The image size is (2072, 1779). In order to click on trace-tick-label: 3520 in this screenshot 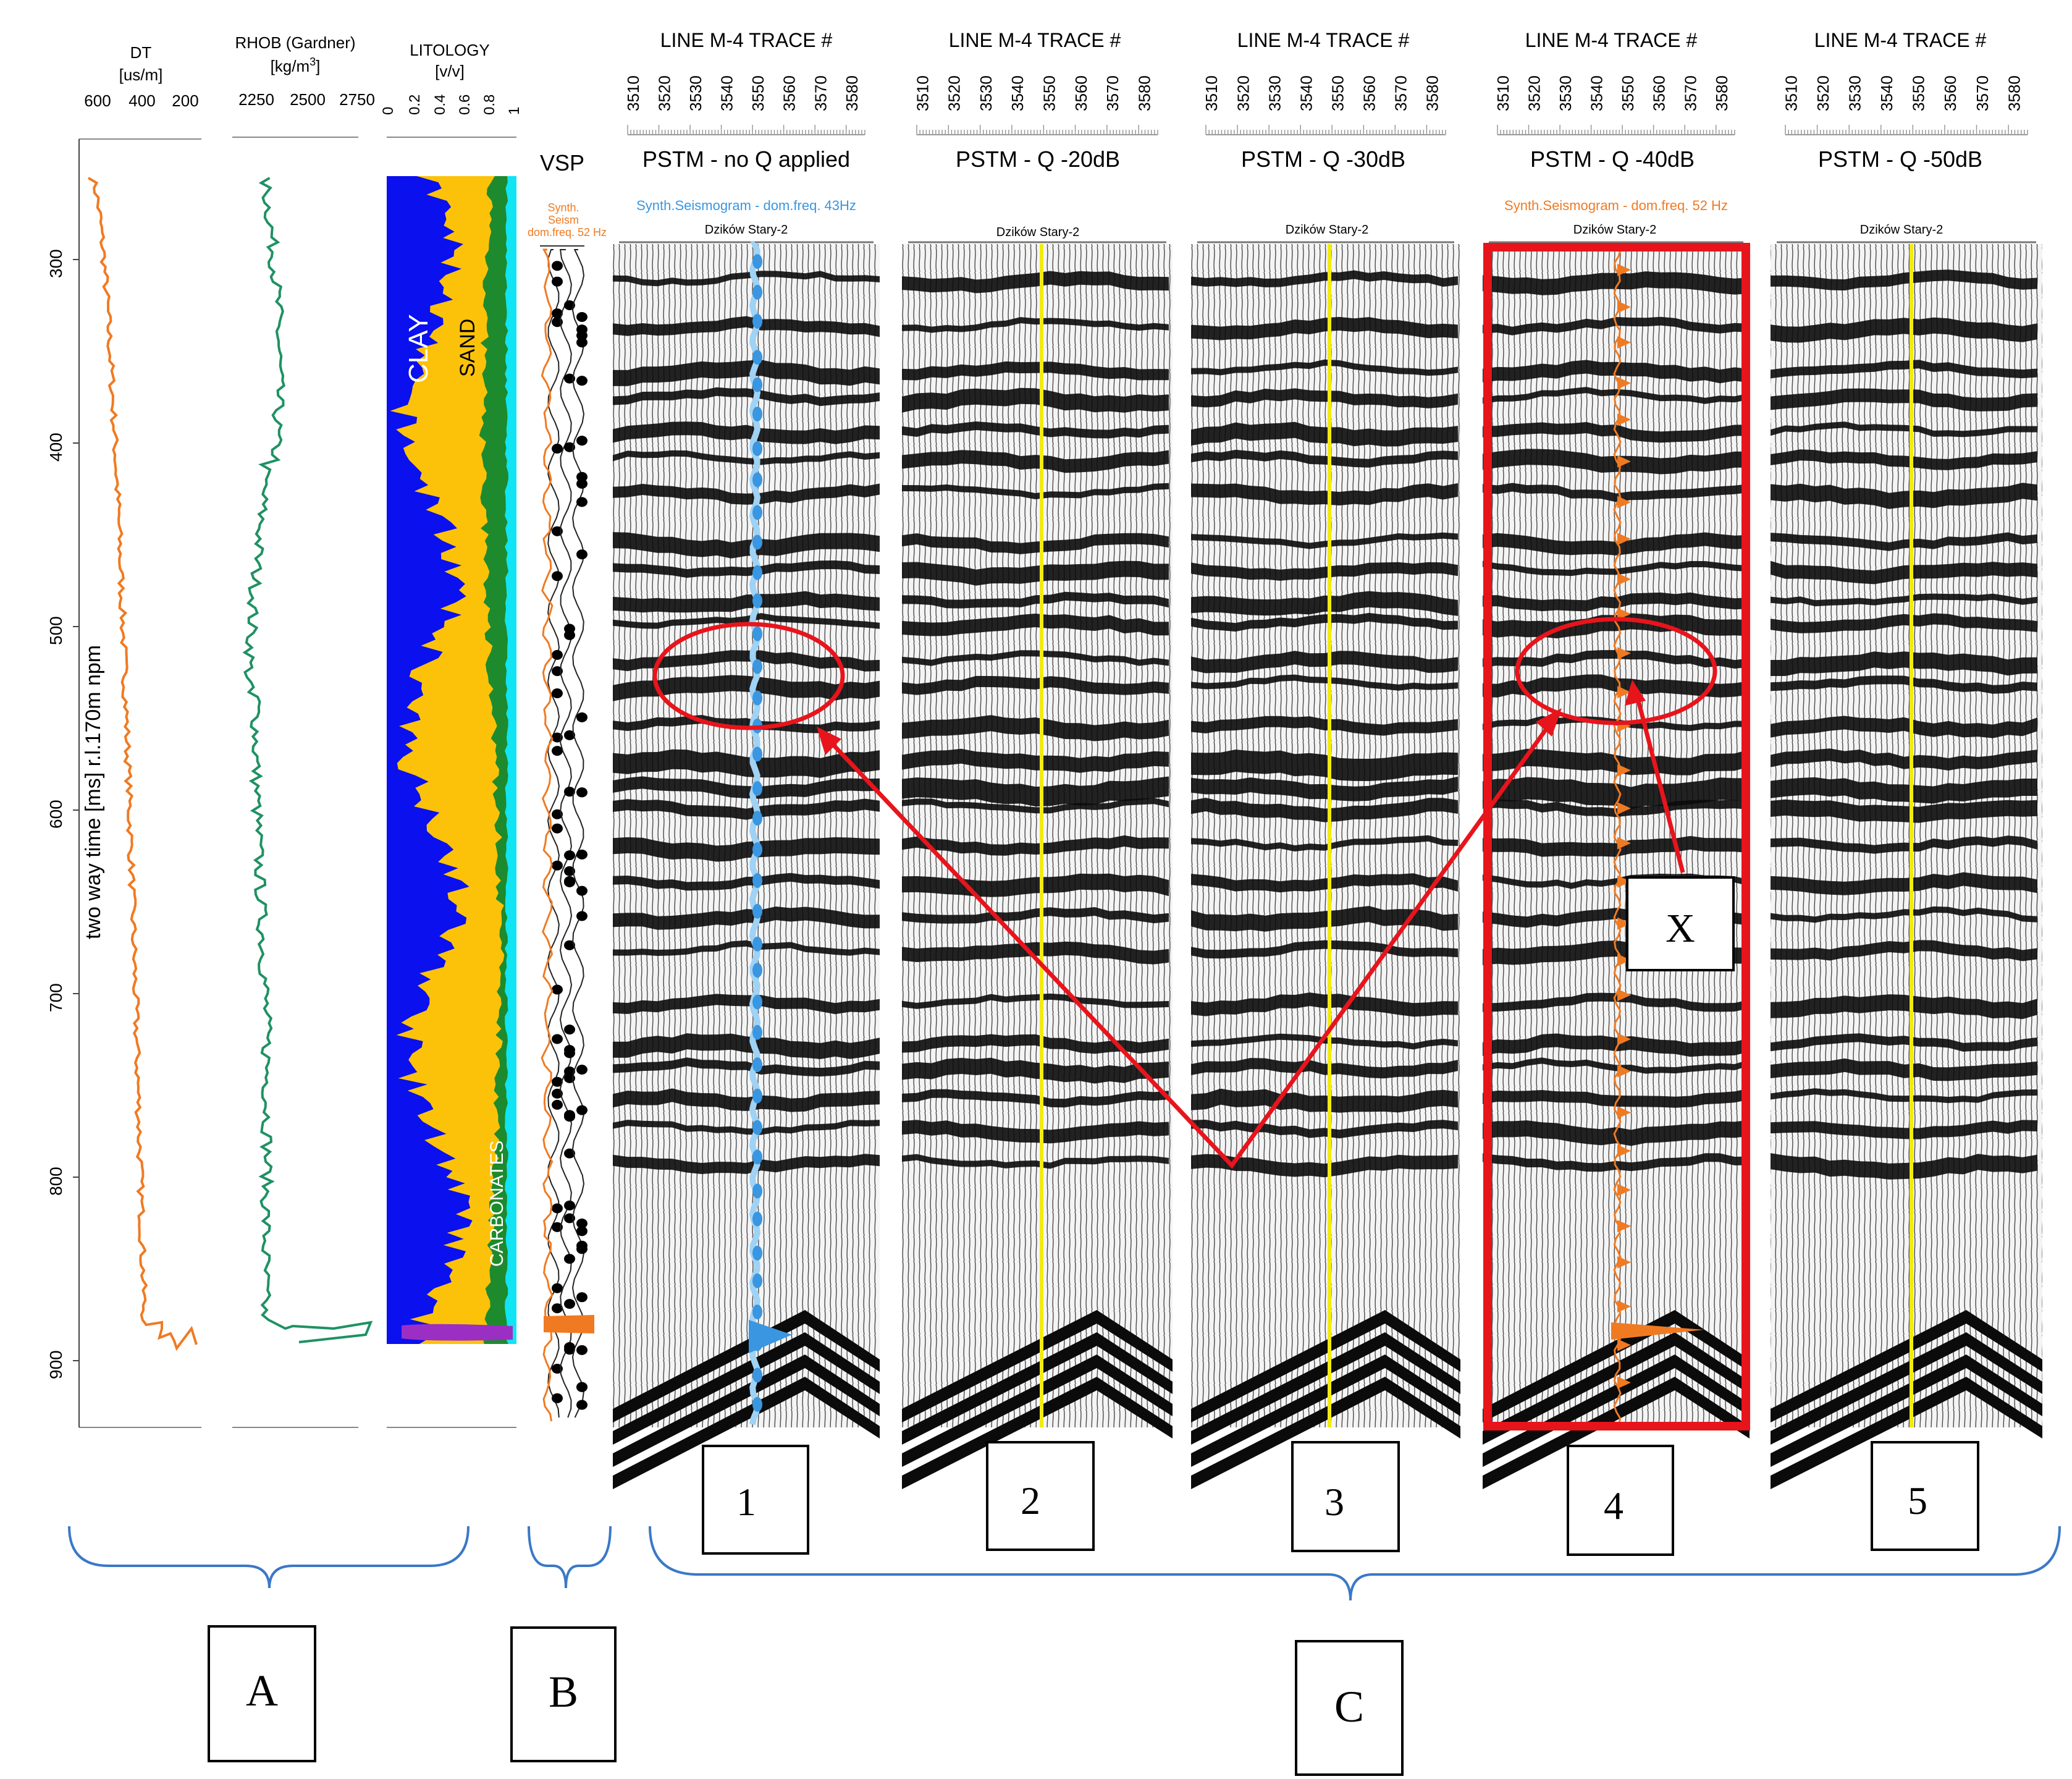, I will do `click(1243, 93)`.